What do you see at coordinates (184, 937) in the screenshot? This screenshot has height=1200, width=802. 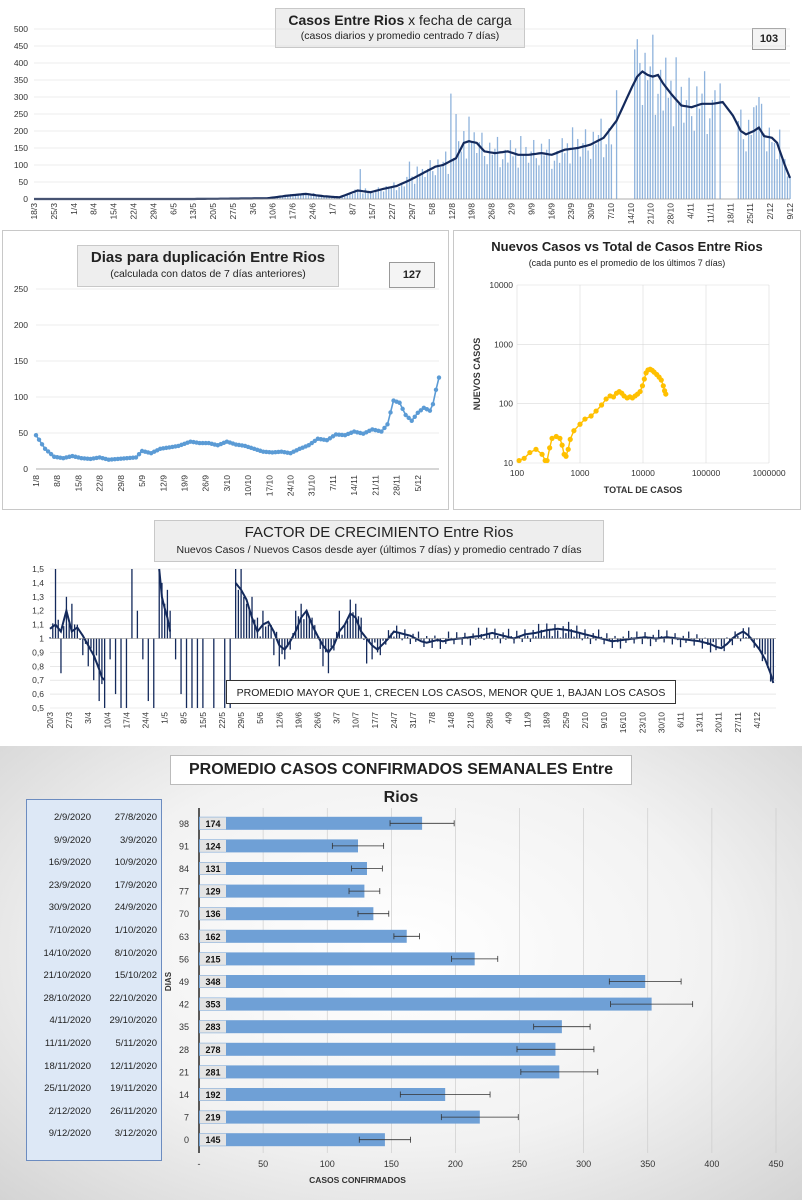 I see `y-category-label: 63` at bounding box center [184, 937].